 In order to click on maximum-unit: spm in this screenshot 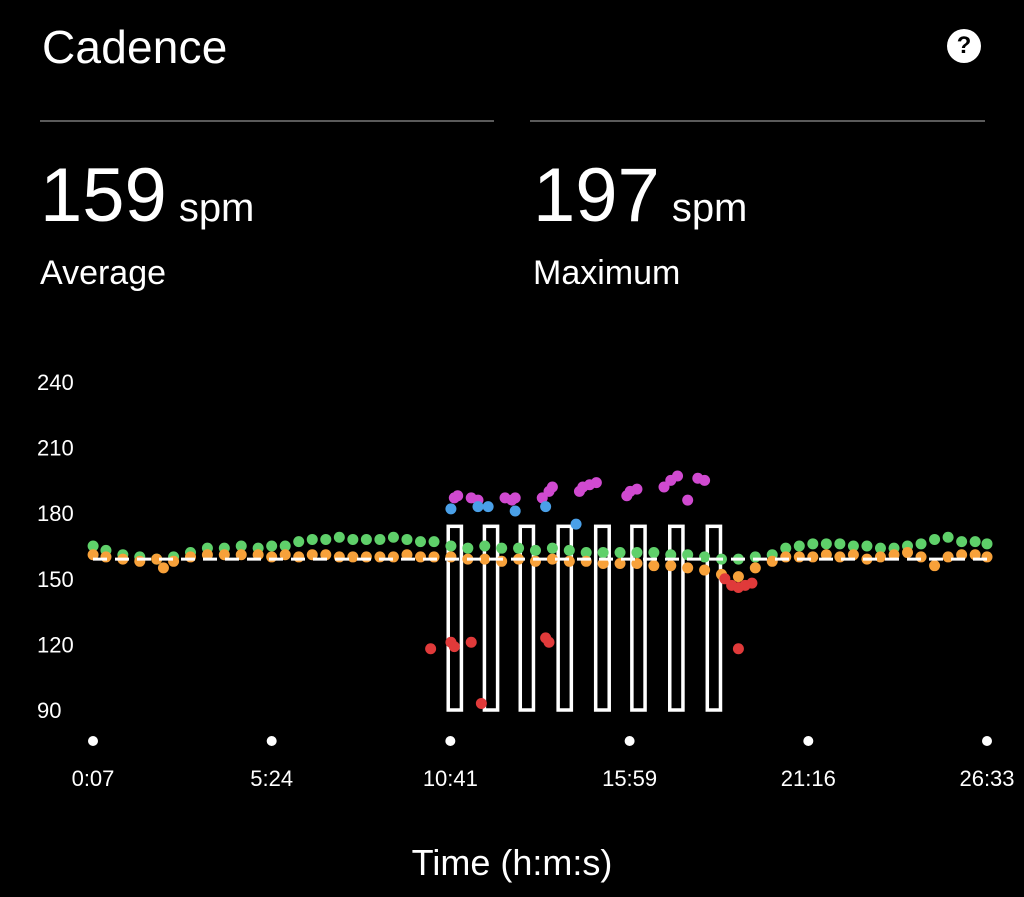, I will do `click(709, 208)`.